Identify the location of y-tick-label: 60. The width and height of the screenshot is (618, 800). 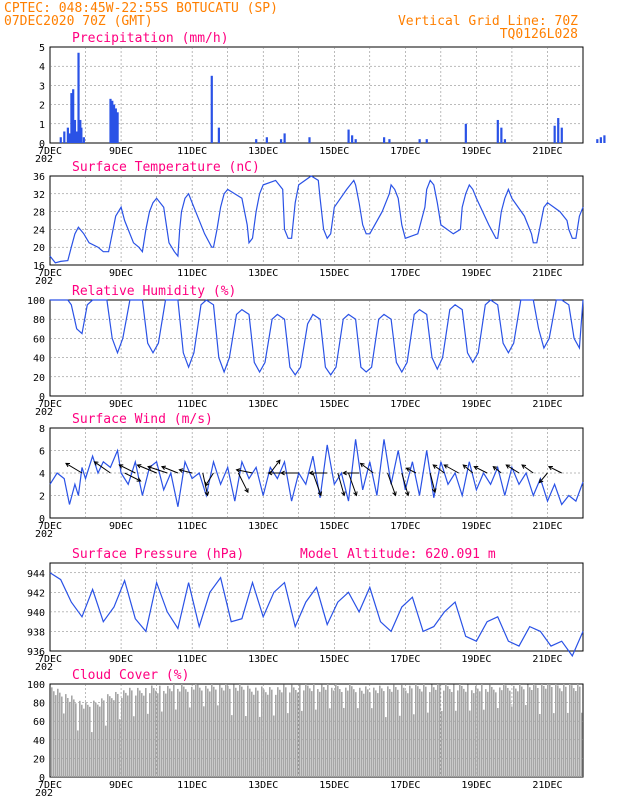
(39, 339).